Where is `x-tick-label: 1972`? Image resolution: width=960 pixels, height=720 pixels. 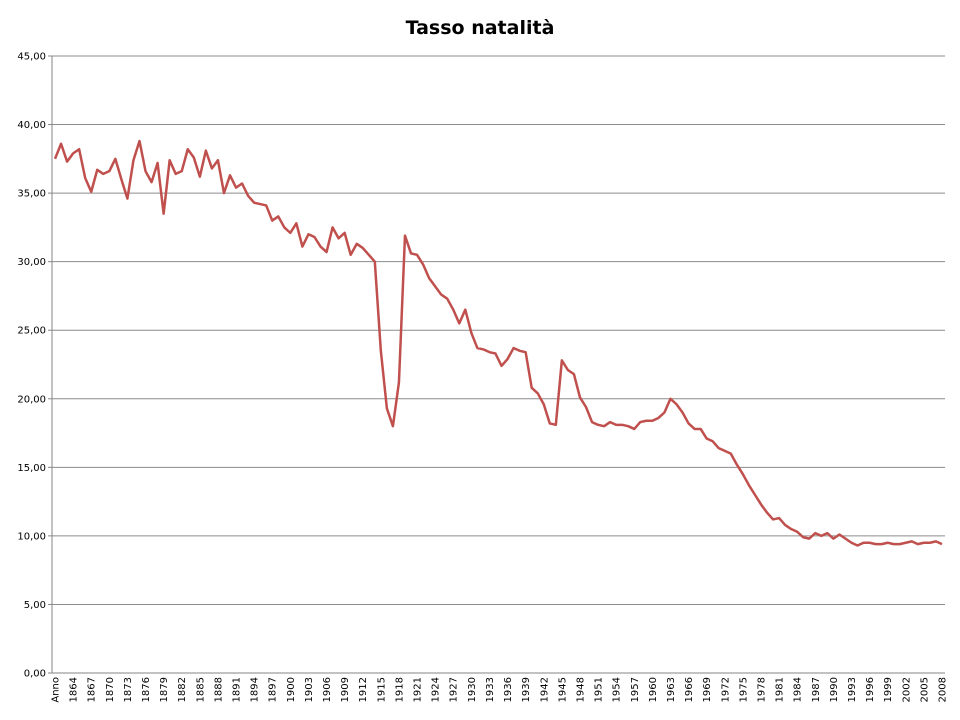 x-tick-label: 1972 is located at coordinates (725, 689).